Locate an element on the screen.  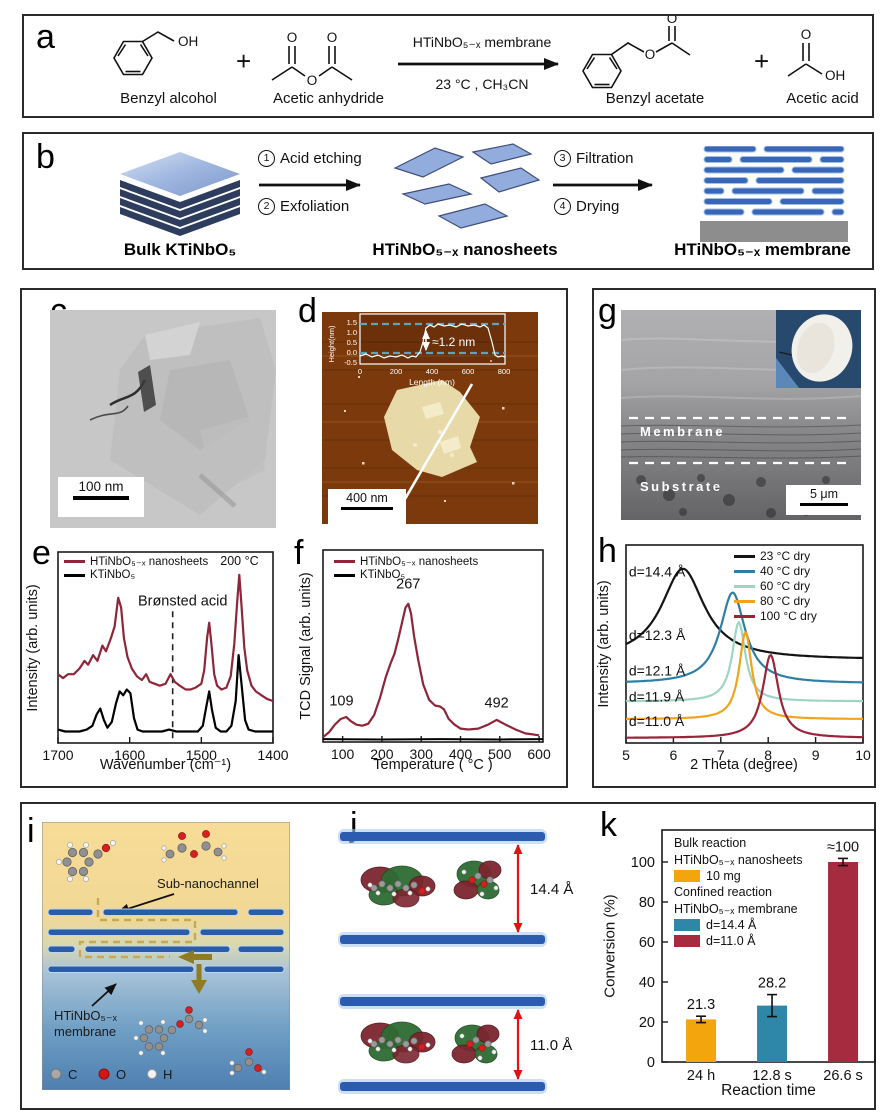
bulk-crystal-graphic is located at coordinates (180, 194).